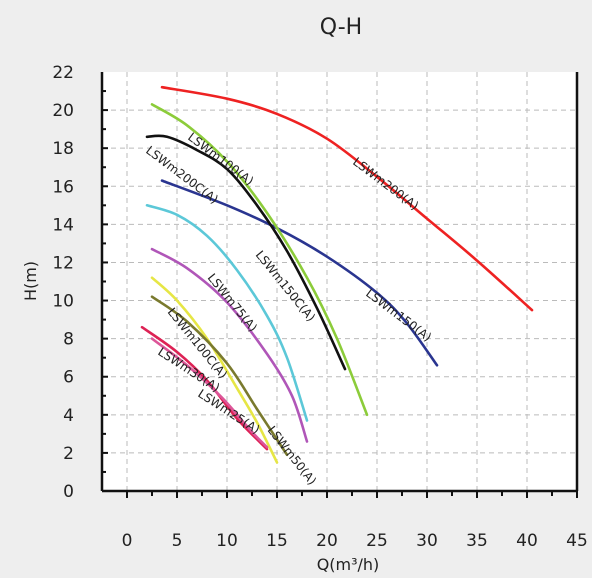 The image size is (592, 578). Describe the element at coordinates (63, 263) in the screenshot. I see `y-tick-label: 12` at that location.